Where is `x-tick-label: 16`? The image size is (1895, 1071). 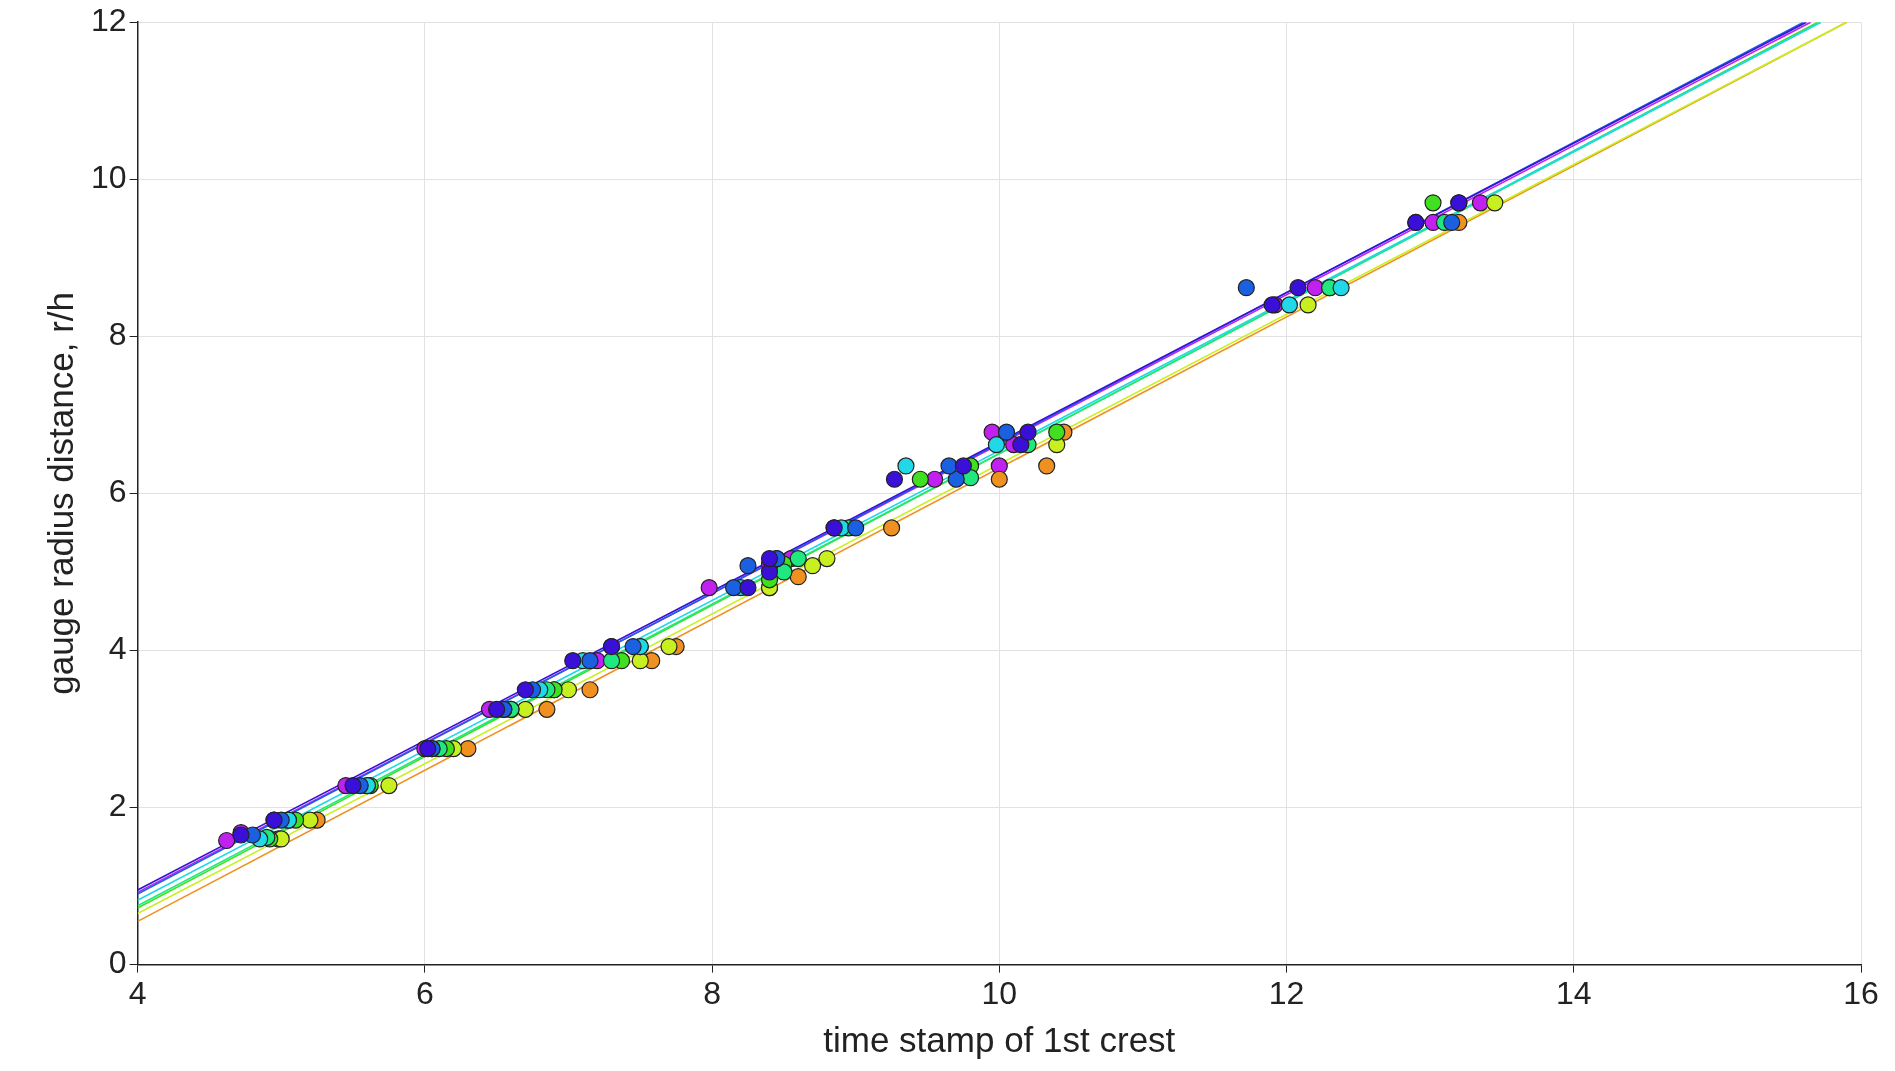
x-tick-label: 16 is located at coordinates (1861, 992).